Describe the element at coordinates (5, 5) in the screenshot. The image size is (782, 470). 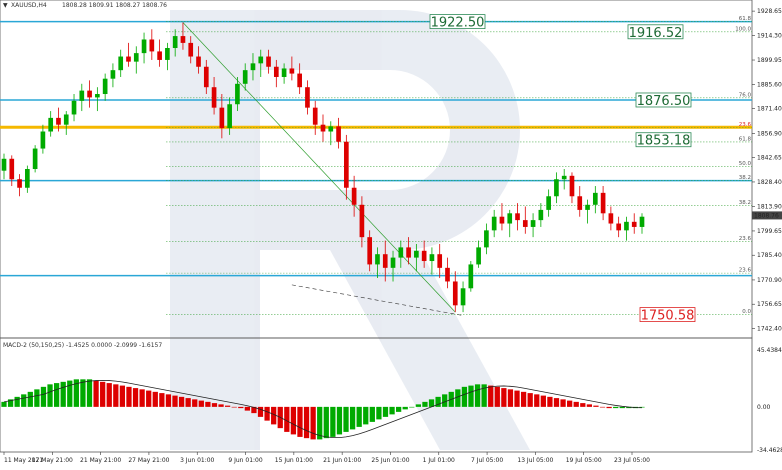
I see `symbol-arrow-icon: ▼` at that location.